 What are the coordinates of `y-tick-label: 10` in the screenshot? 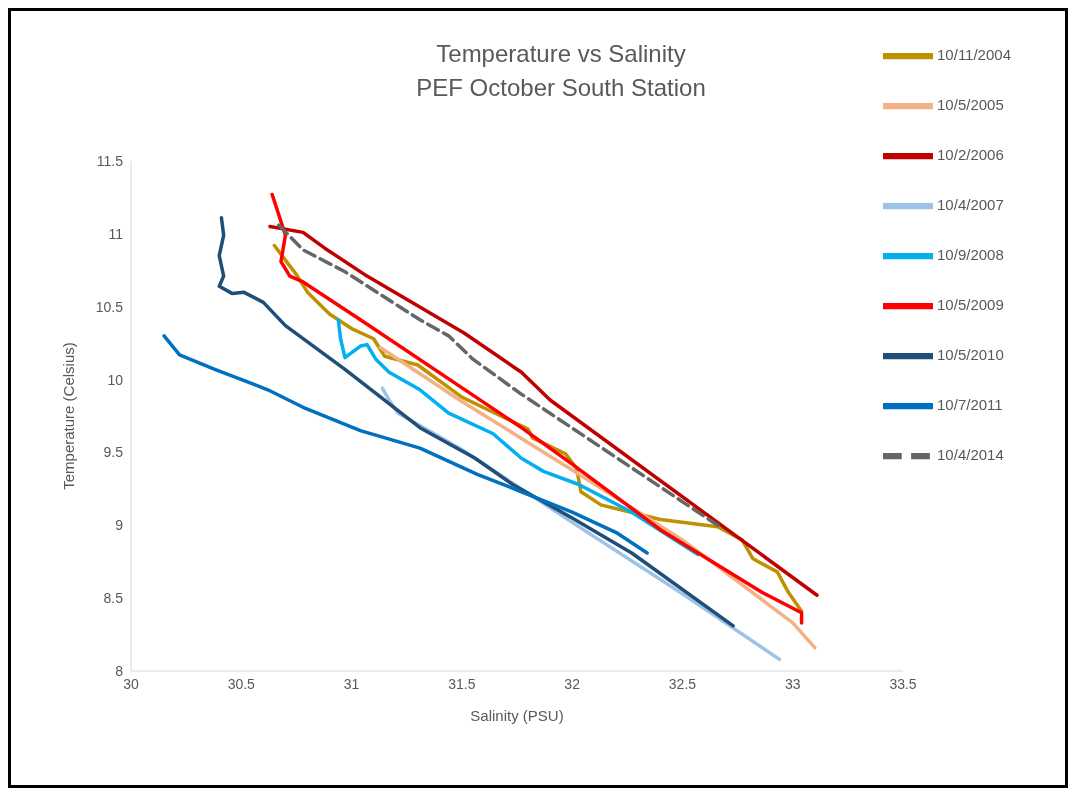 It's located at (115, 379).